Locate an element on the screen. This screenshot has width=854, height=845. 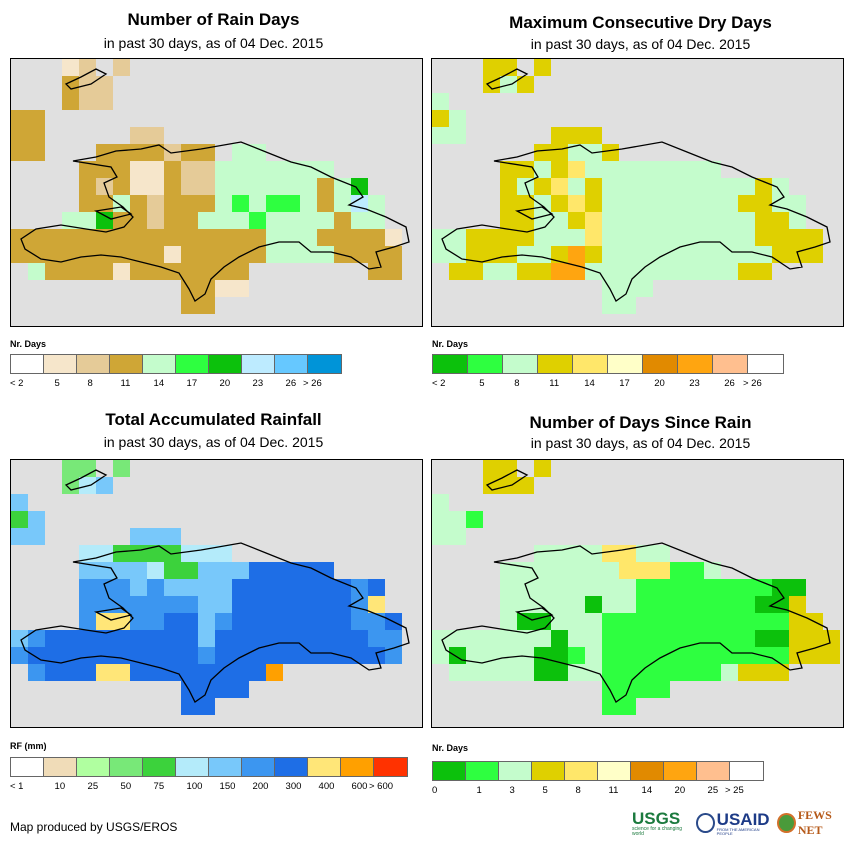
panel-subtitle: in past 30 days, as of 04 Dec. 2015 is located at coordinates (213, 43).